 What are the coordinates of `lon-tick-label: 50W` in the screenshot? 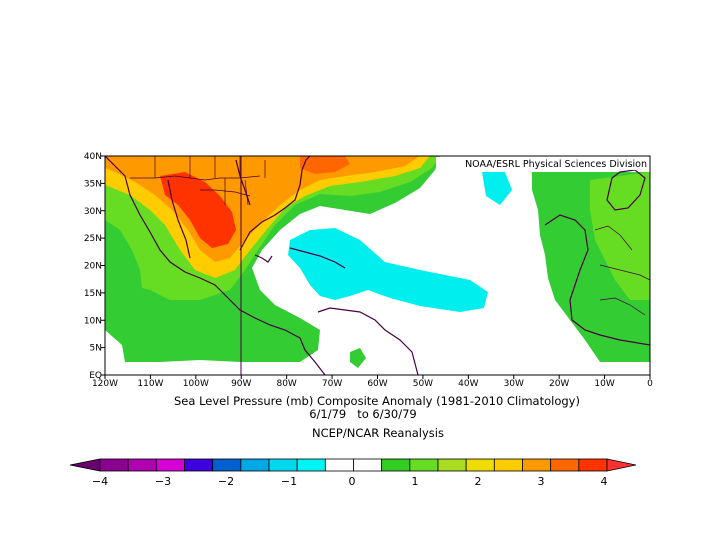 It's located at (423, 384).